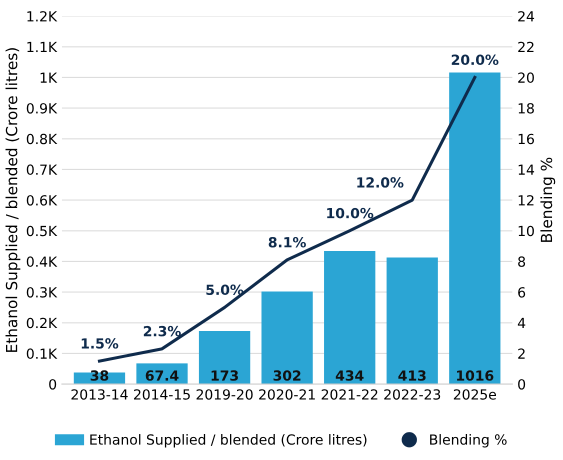  Describe the element at coordinates (49, 77) in the screenshot. I see `y-tick-label: 1K` at that location.